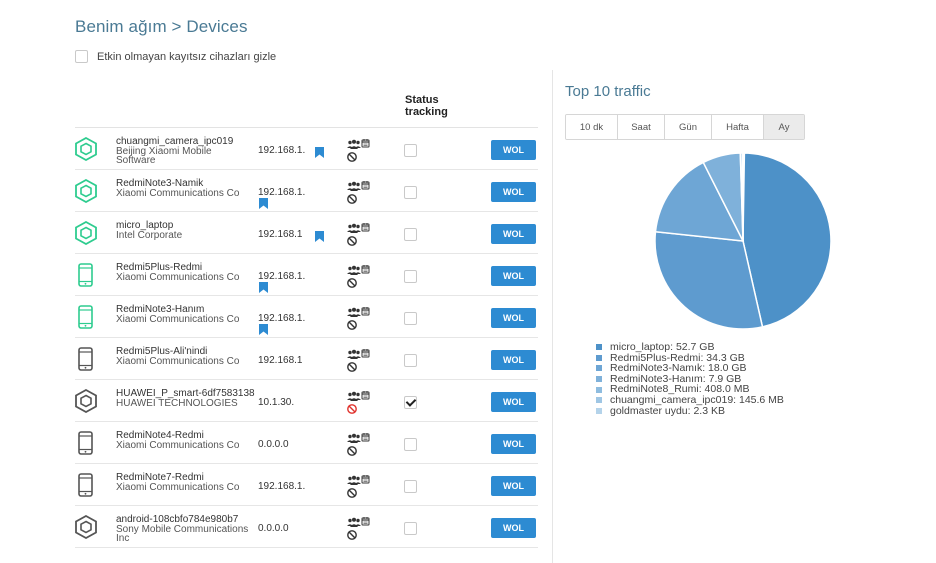 This screenshot has width=936, height=563. Describe the element at coordinates (160, 477) in the screenshot. I see `device-name: RedmiNote7-Redmi` at that location.